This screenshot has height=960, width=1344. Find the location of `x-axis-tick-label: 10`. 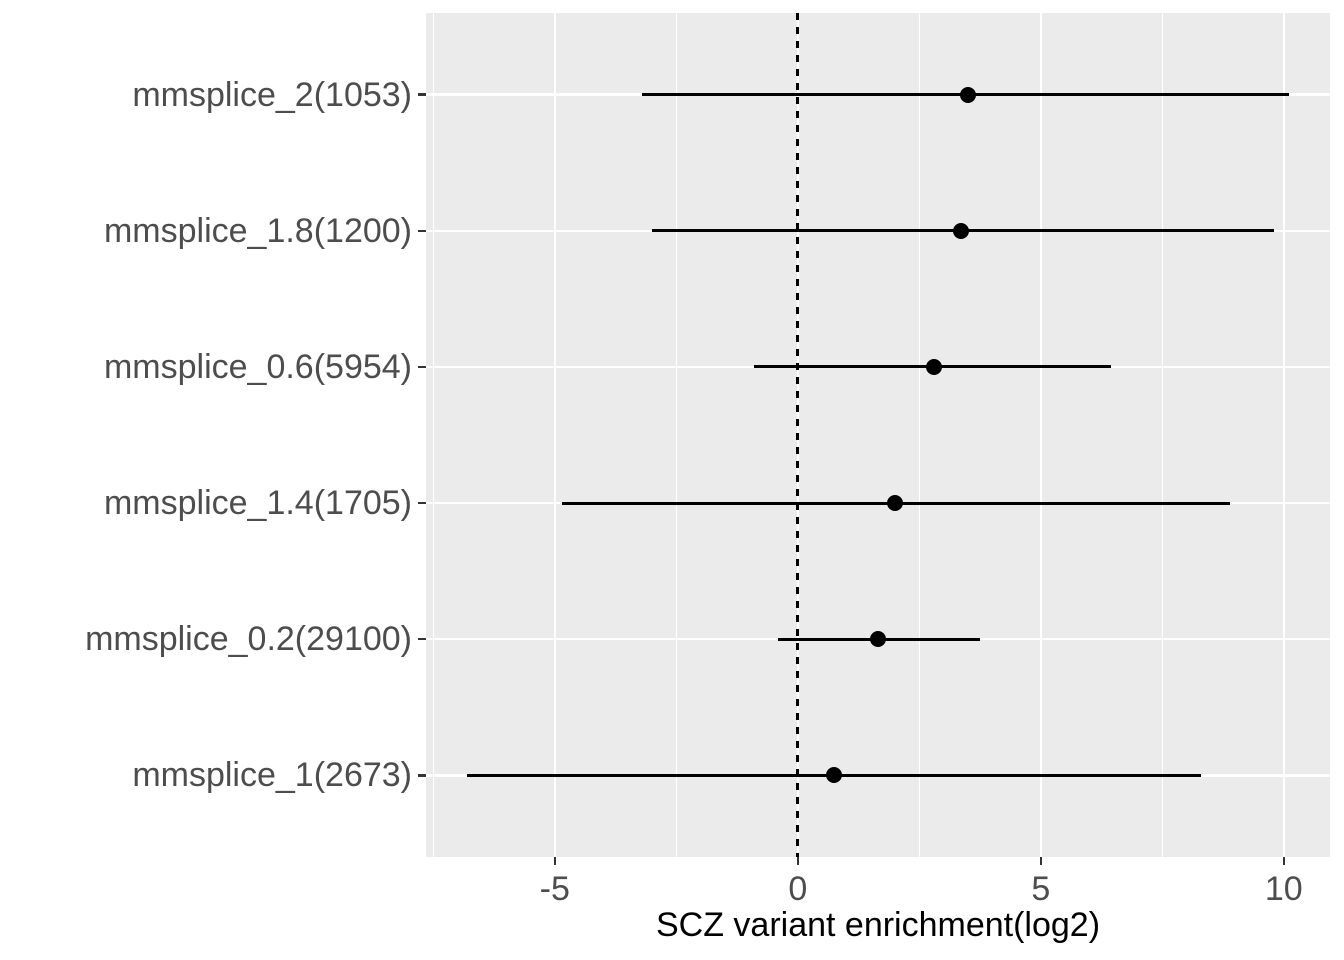

x-axis-tick-label: 10 is located at coordinates (1283, 889).